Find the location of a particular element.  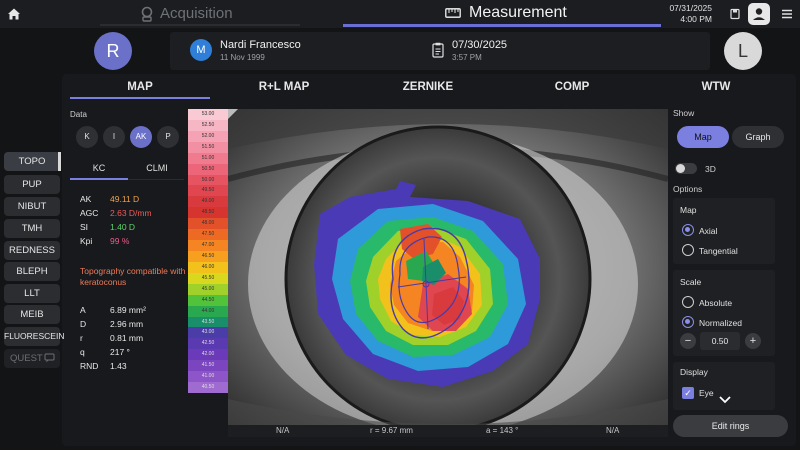

tab-acquisition: Acquisition is located at coordinates (186, 13).